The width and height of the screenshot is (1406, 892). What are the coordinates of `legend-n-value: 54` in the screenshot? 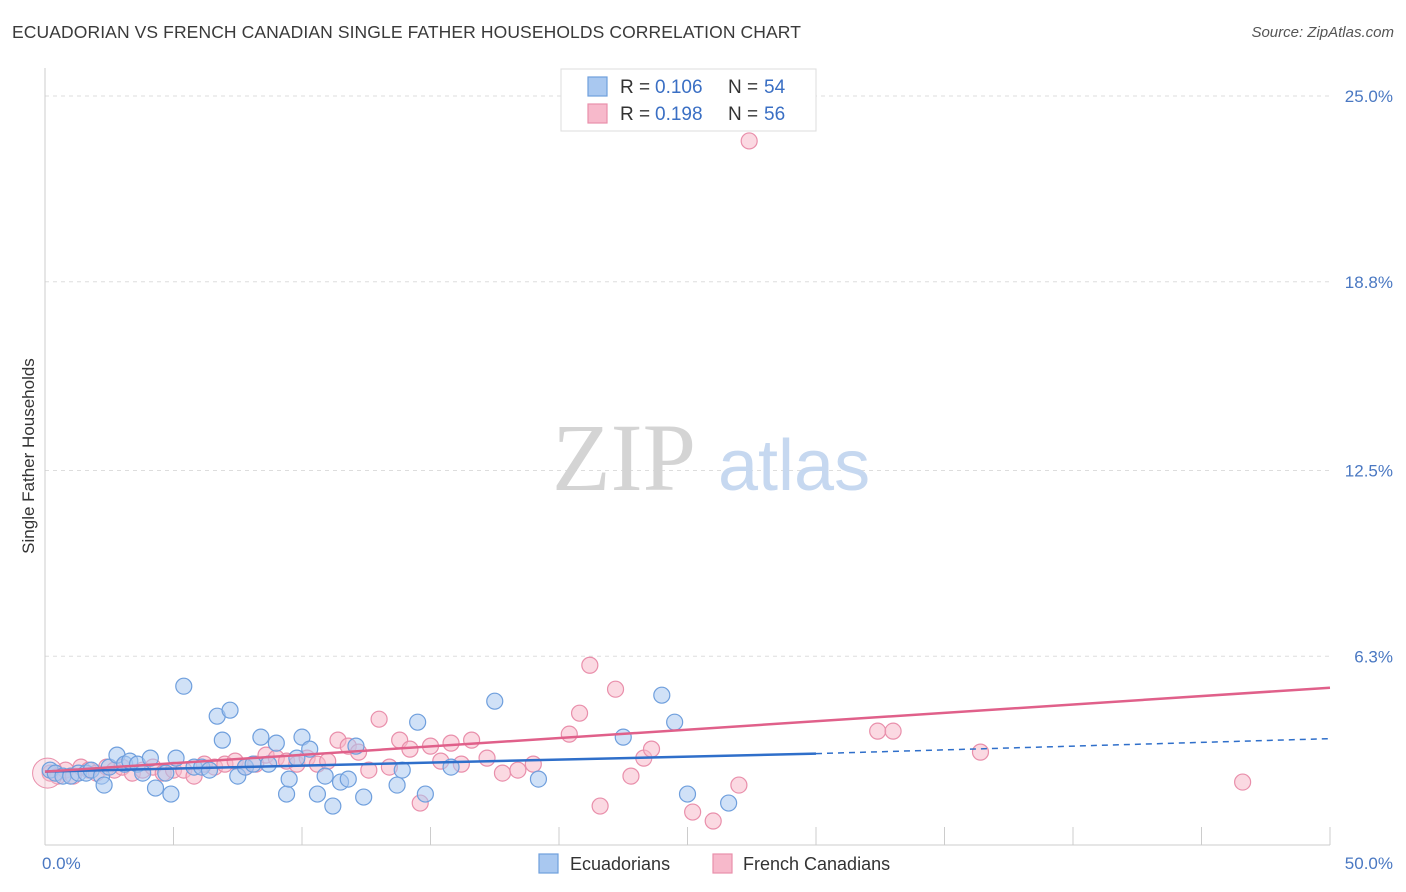 It's located at (775, 87).